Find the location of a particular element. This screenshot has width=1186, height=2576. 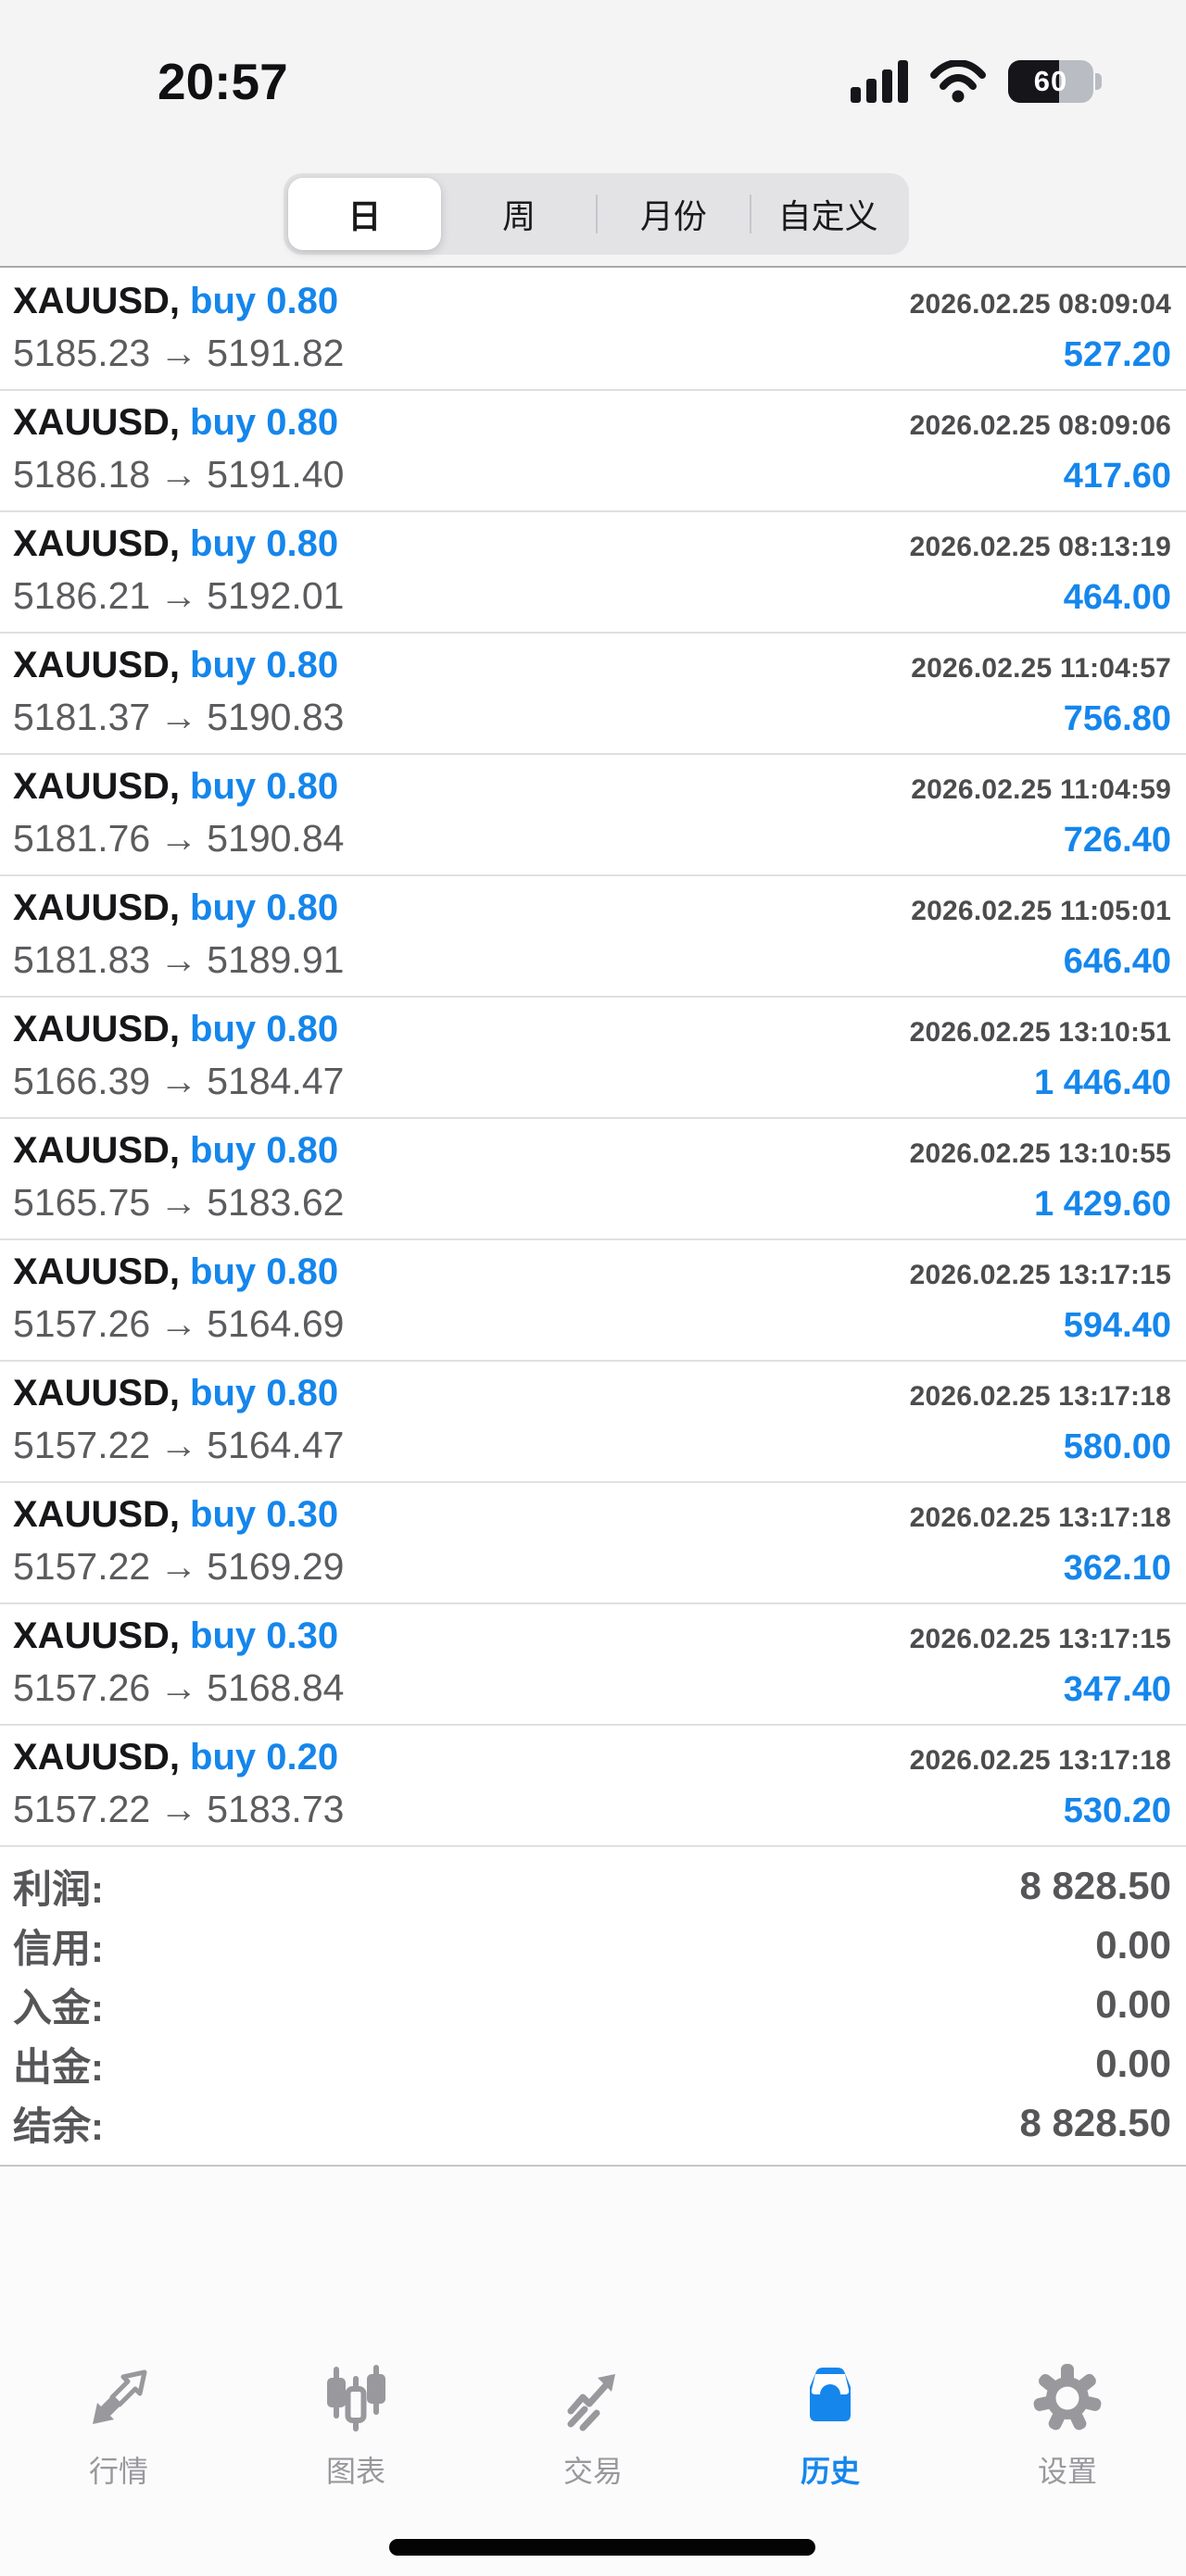

summary-value: 8 828.50 is located at coordinates (1095, 1885).